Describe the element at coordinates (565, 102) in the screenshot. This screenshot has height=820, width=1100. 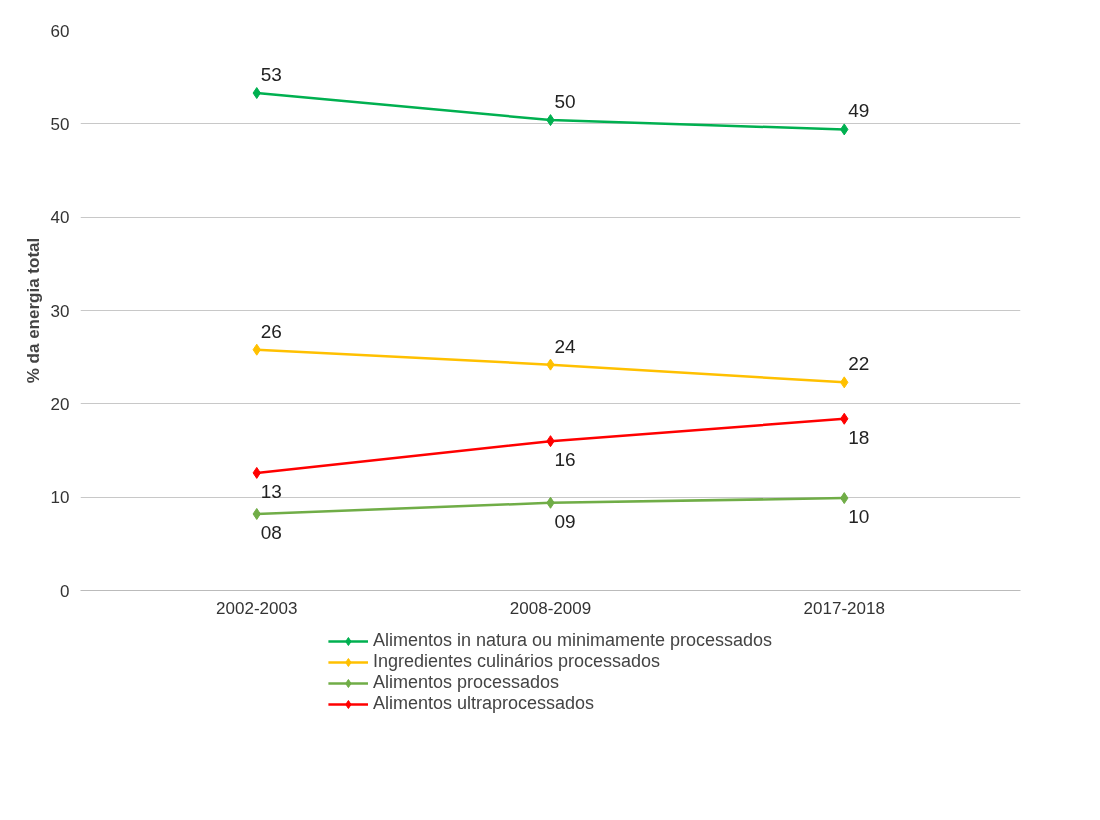
I see `data-label: 50` at that location.